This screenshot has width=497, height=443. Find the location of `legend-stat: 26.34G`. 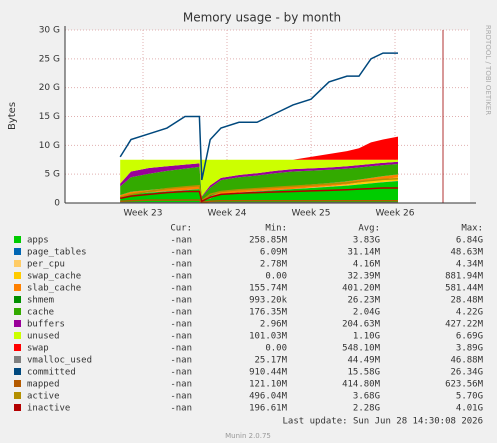

legend-stat: 26.34G is located at coordinates (466, 373).